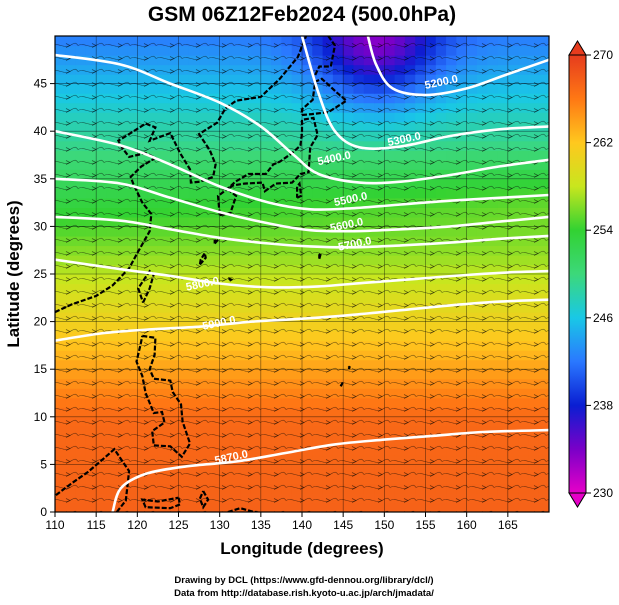 The width and height of the screenshot is (619, 605). What do you see at coordinates (301, 548) in the screenshot?
I see `x-axis-title: Longitude (degrees)` at bounding box center [301, 548].